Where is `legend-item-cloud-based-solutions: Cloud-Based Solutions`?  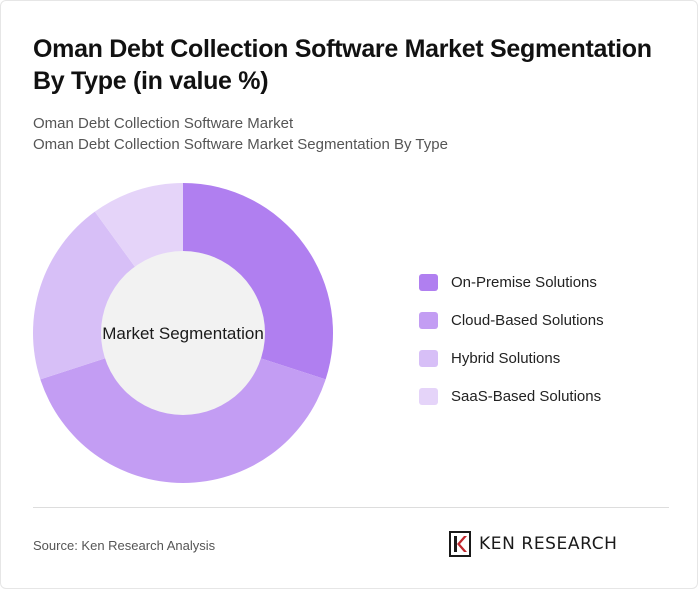 legend-item-cloud-based-solutions: Cloud-Based Solutions is located at coordinates (511, 320).